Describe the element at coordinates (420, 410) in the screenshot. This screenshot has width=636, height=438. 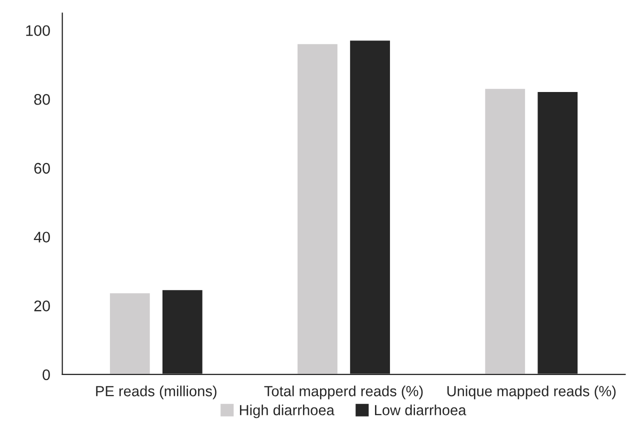
I see `legend-label: Low diarrhoea` at that location.